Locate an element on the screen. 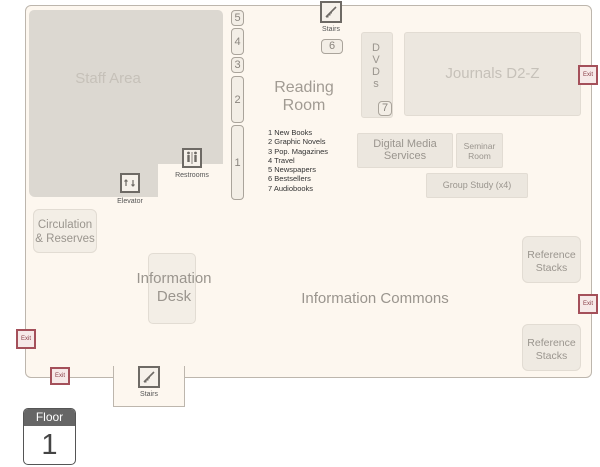 Image resolution: width=600 pixels, height=467 pixels. reading-room-line1: Reading is located at coordinates (304, 87).